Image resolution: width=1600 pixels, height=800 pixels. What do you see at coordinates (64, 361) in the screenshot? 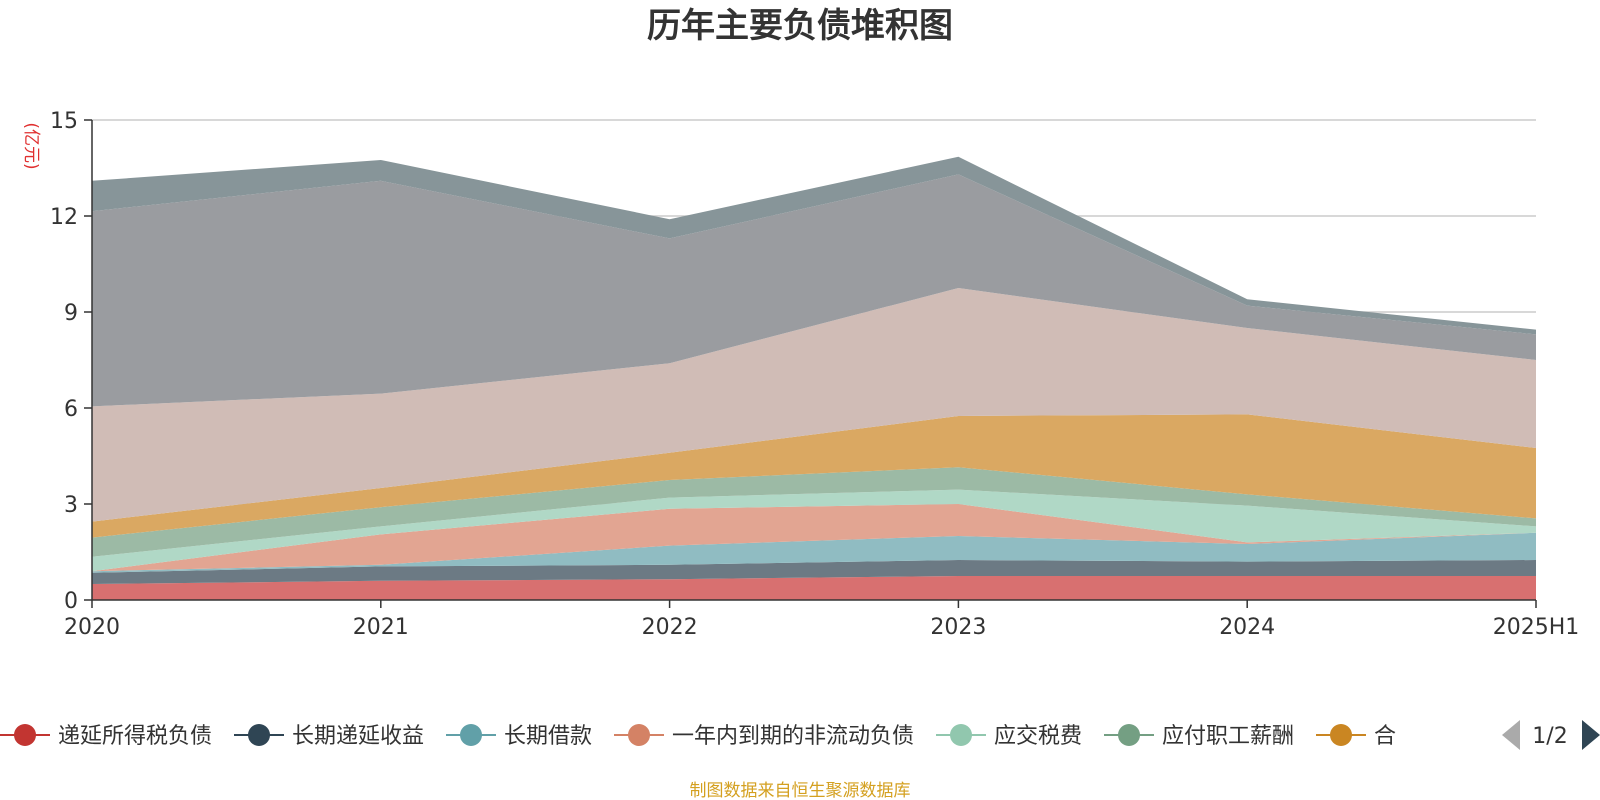
I see `y-tick-labels: 0 3 6 9 12 15` at bounding box center [64, 361].